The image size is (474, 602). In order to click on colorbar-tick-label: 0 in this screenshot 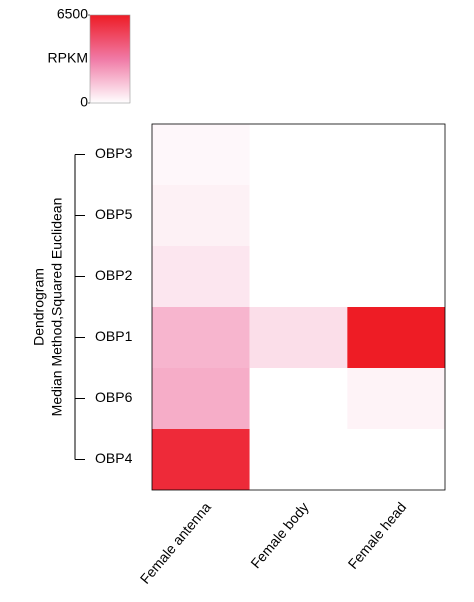, I will do `click(84, 102)`.